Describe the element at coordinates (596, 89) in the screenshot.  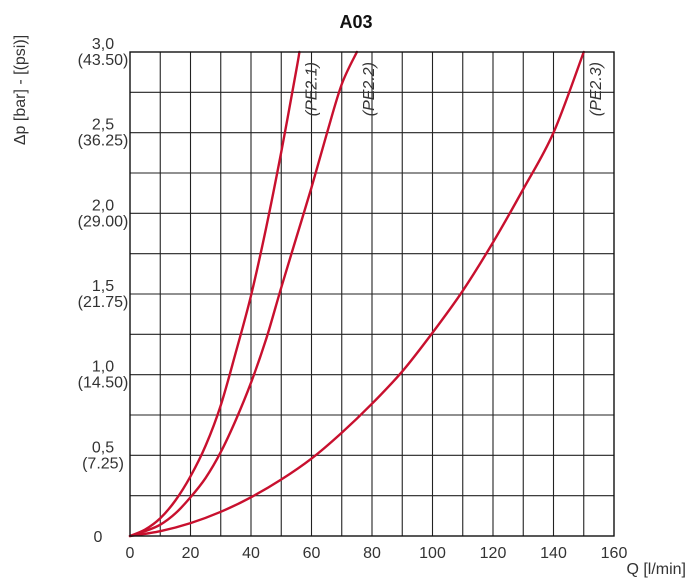
I see `series-label-3: (PE2.3)` at that location.